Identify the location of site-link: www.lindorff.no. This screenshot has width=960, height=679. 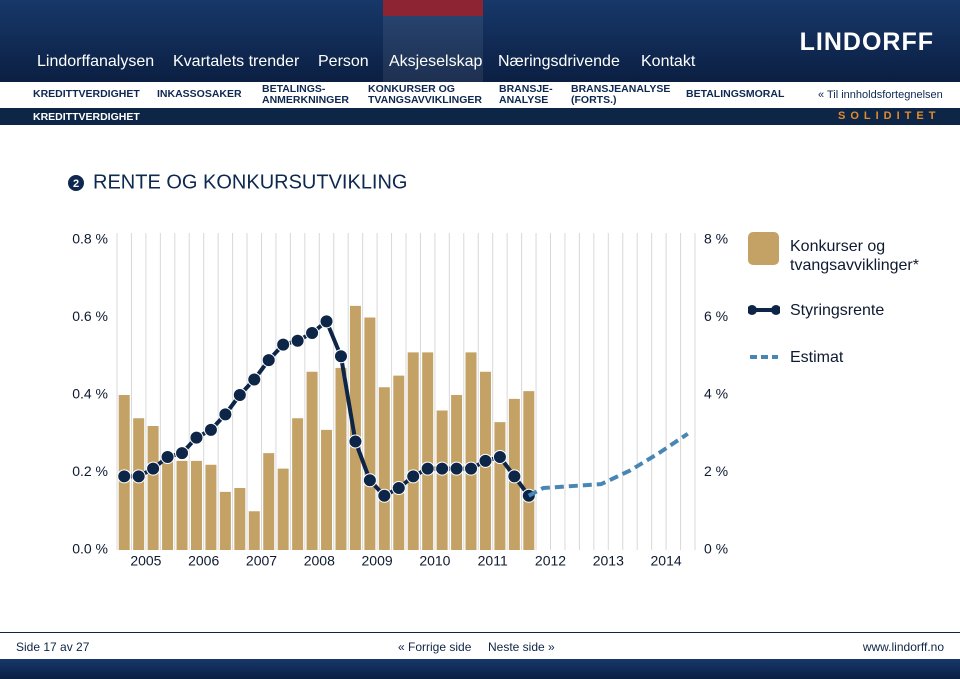
(903, 647).